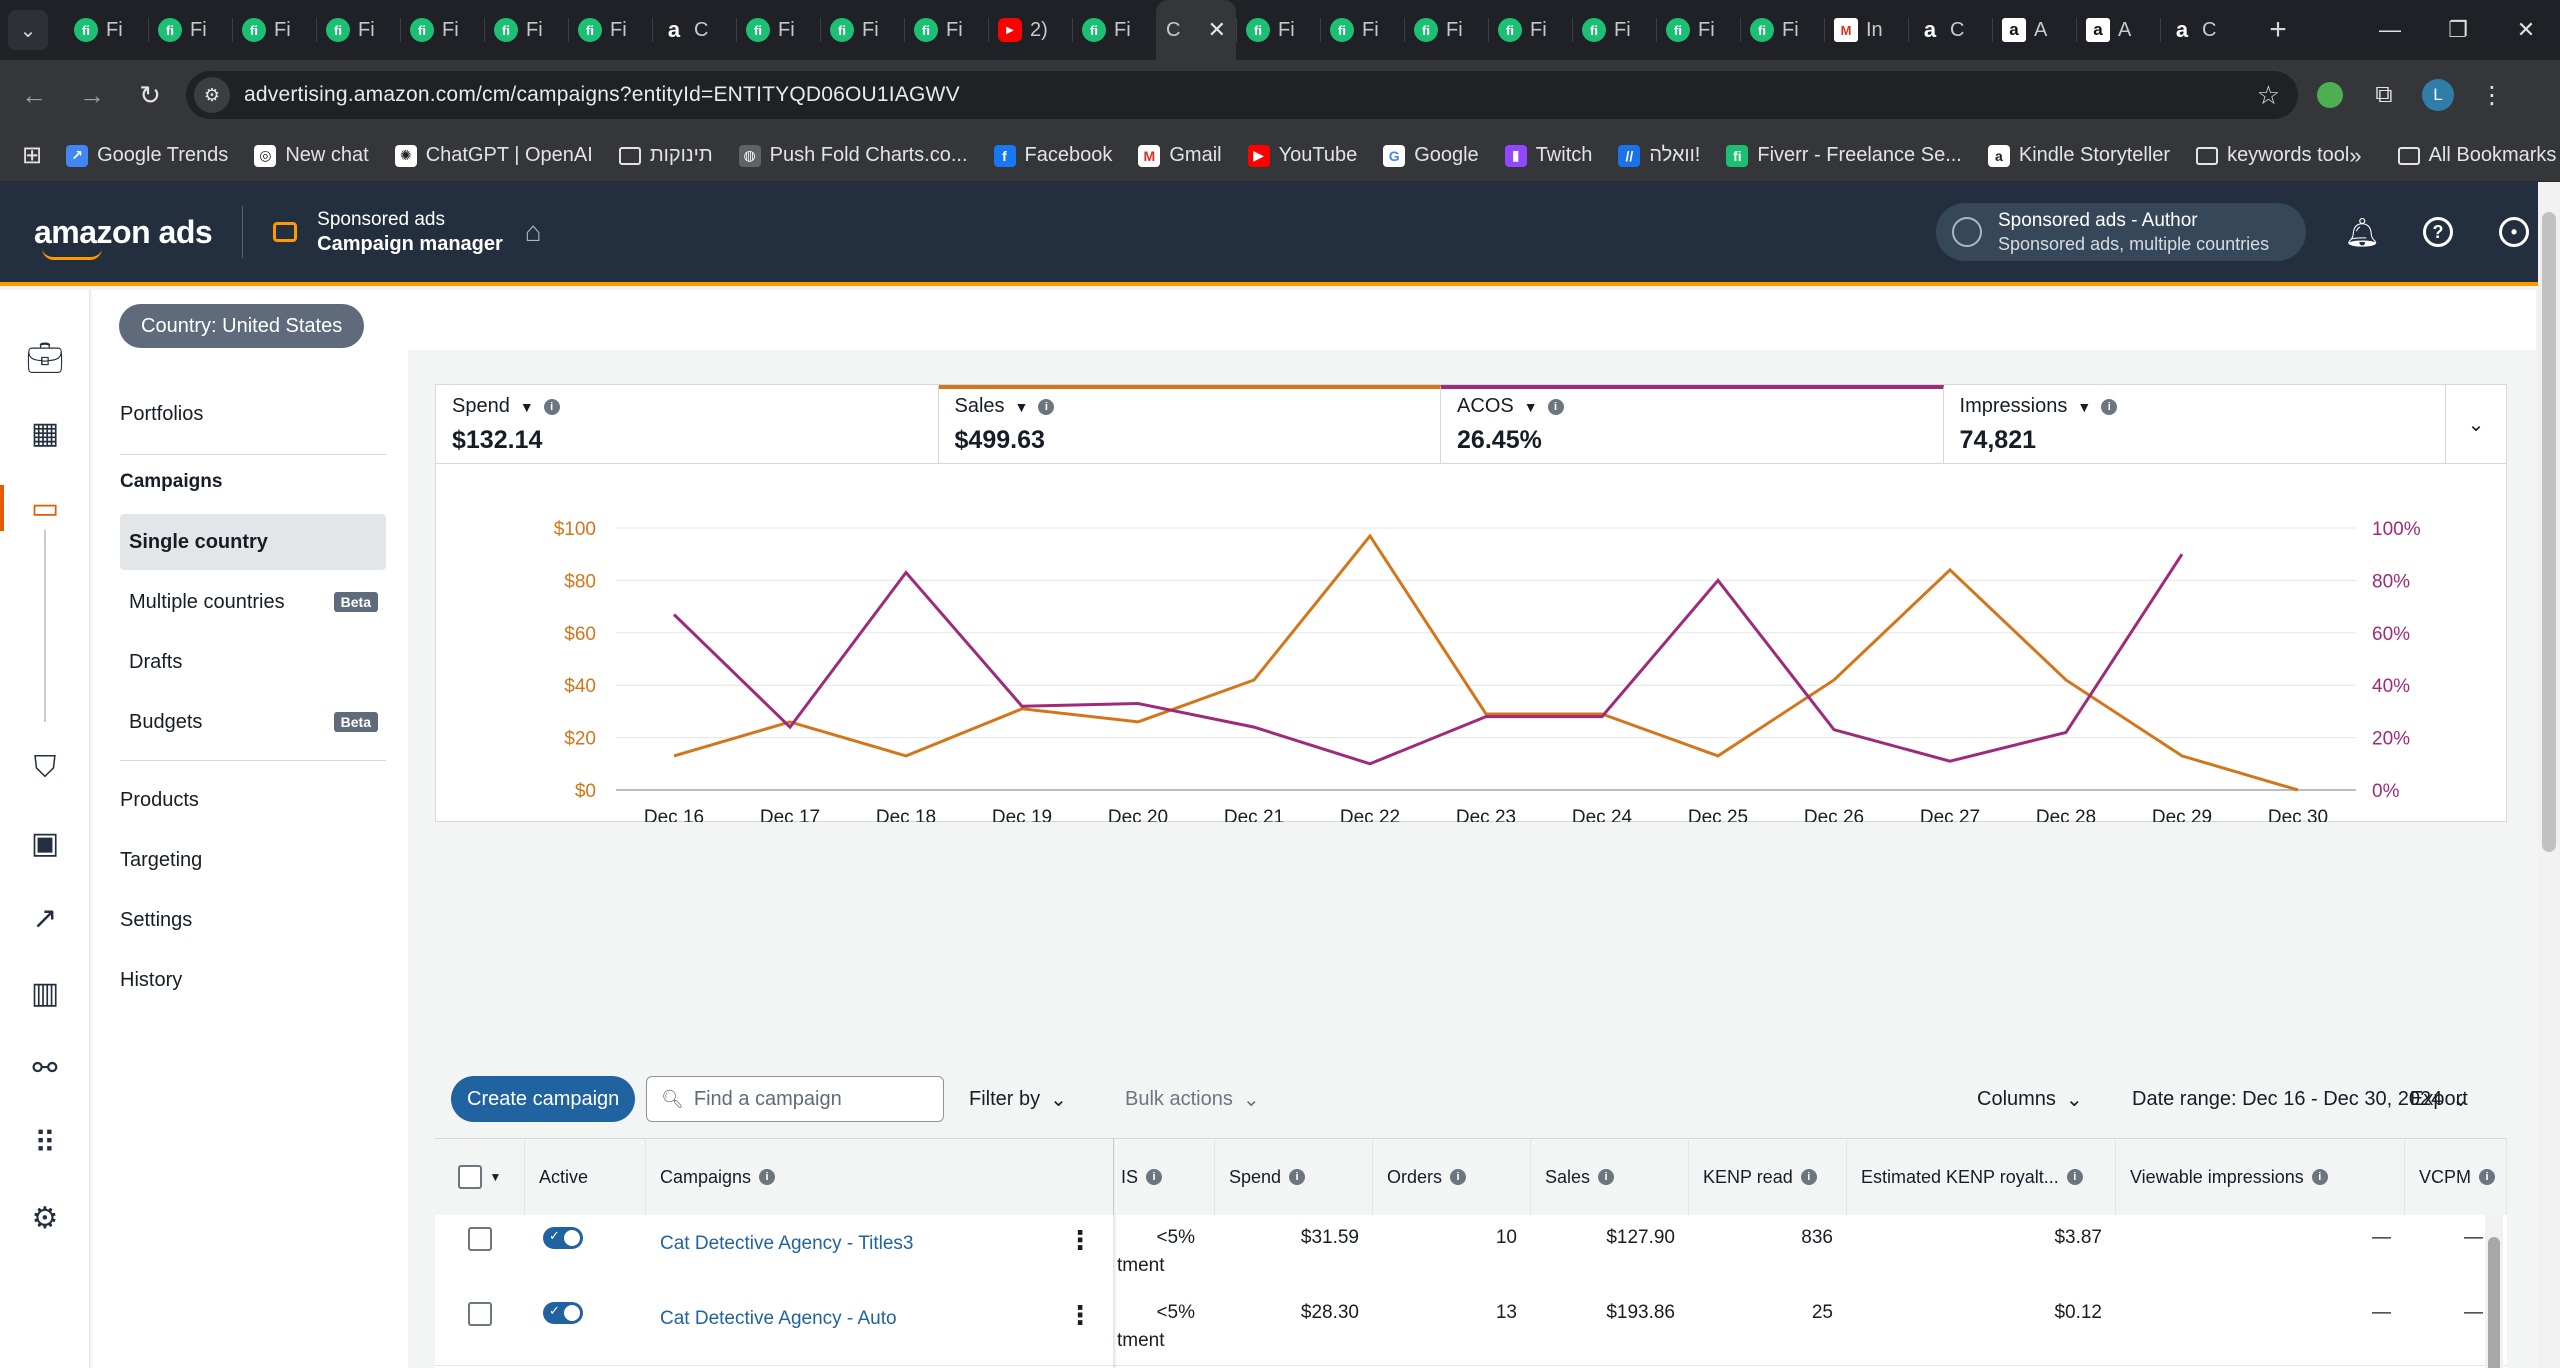 Image resolution: width=2560 pixels, height=1368 pixels. I want to click on subnav-drafts: Drafts, so click(156, 661).